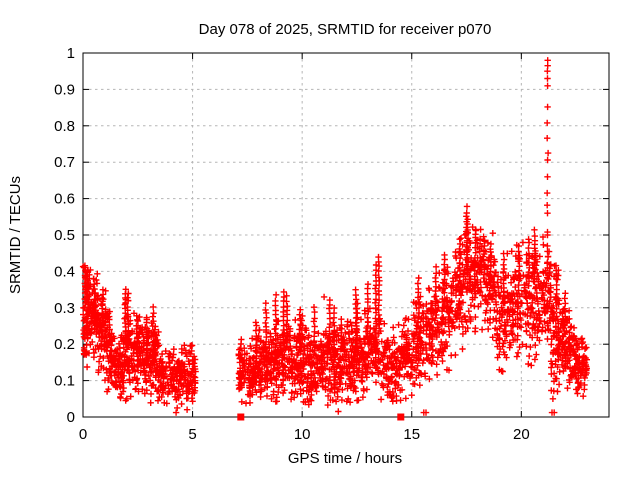  I want to click on y-tick-label: 0.4, so click(64, 271).